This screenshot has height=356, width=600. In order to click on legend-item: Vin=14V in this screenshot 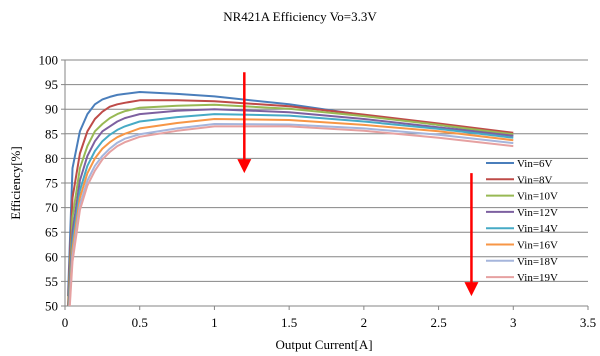, I will do `click(522, 229)`.